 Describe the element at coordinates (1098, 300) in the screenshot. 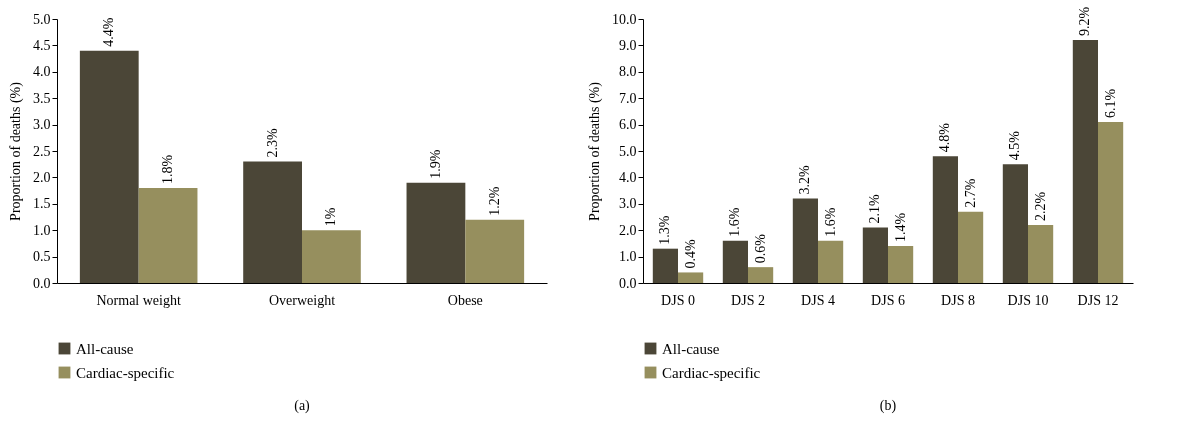

I see `x-tick-label: DJS 12` at that location.